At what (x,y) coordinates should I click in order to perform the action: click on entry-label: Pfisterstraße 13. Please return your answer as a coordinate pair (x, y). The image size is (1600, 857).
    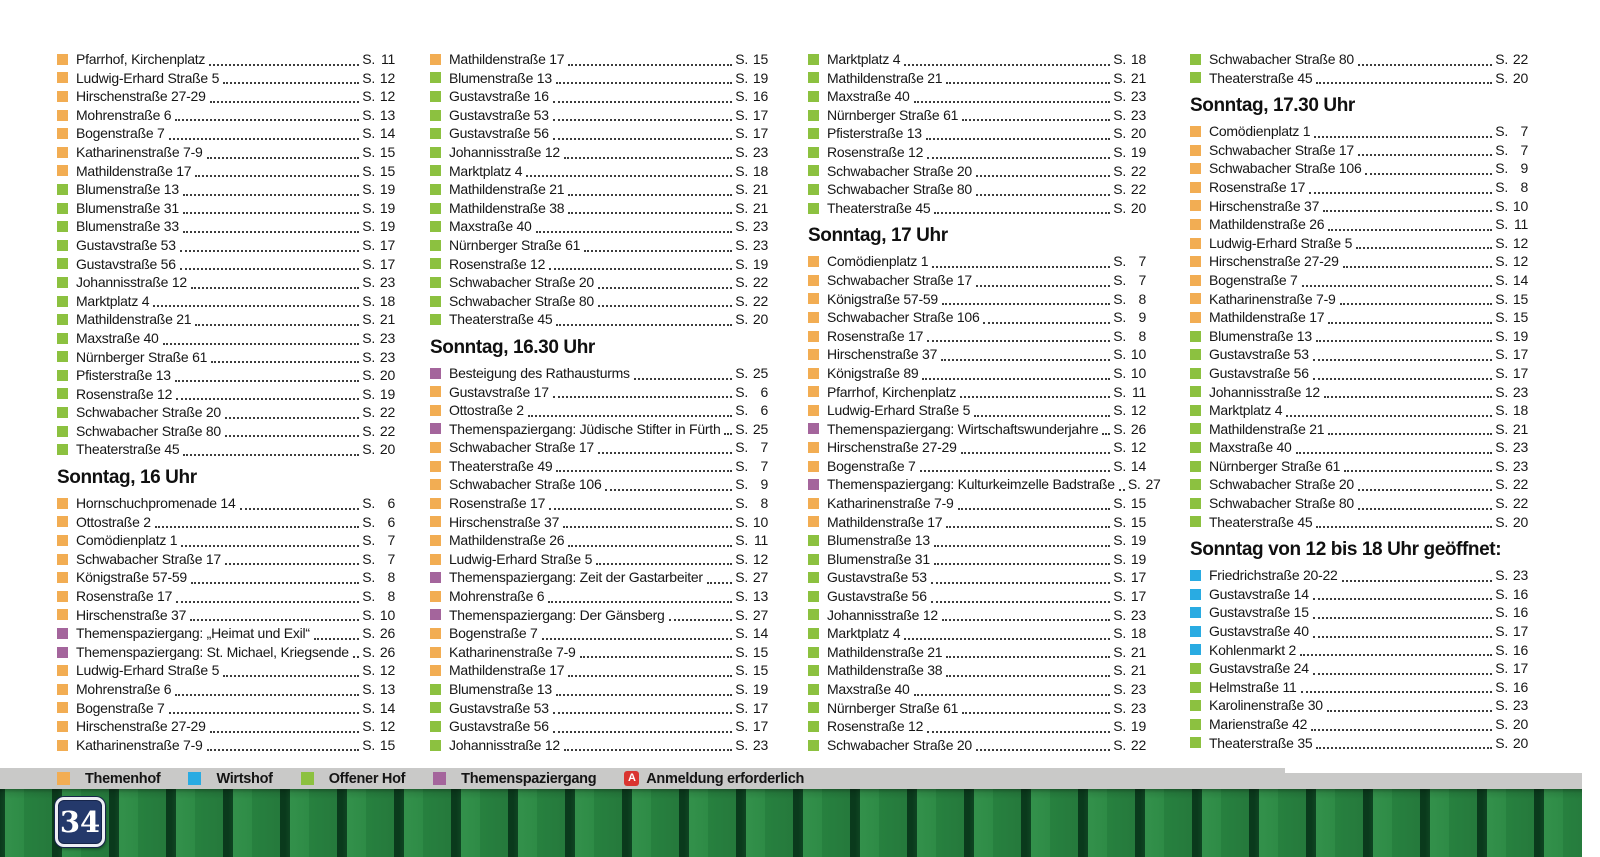
    Looking at the image, I should click on (123, 375).